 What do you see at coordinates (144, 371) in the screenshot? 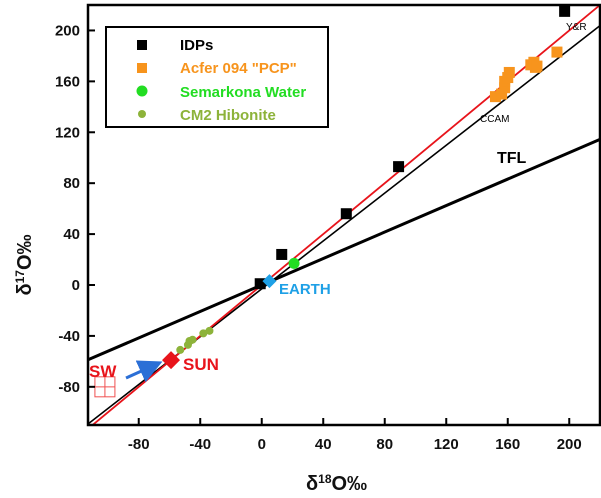
I see `sw-arrow` at bounding box center [144, 371].